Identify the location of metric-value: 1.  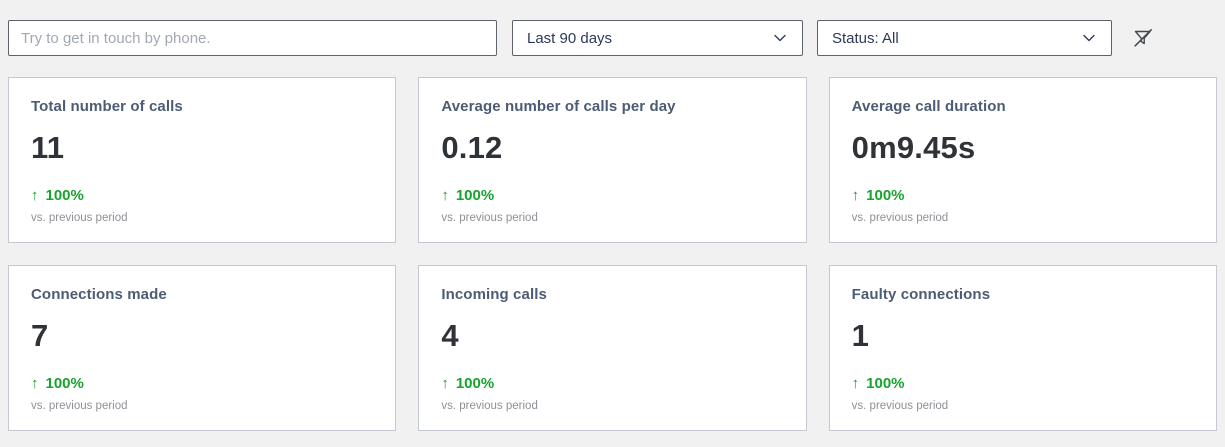
(860, 335).